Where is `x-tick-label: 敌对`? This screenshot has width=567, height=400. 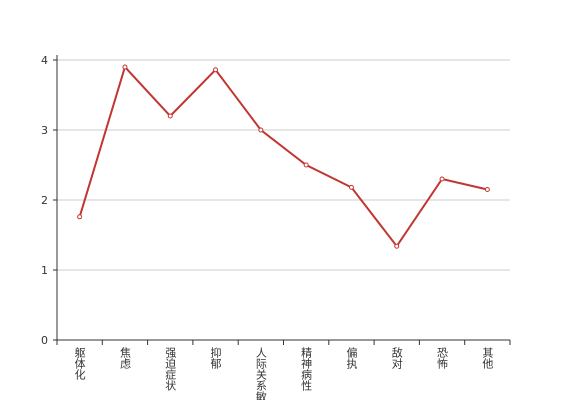 x-tick-label: 敌对 is located at coordinates (396, 357).